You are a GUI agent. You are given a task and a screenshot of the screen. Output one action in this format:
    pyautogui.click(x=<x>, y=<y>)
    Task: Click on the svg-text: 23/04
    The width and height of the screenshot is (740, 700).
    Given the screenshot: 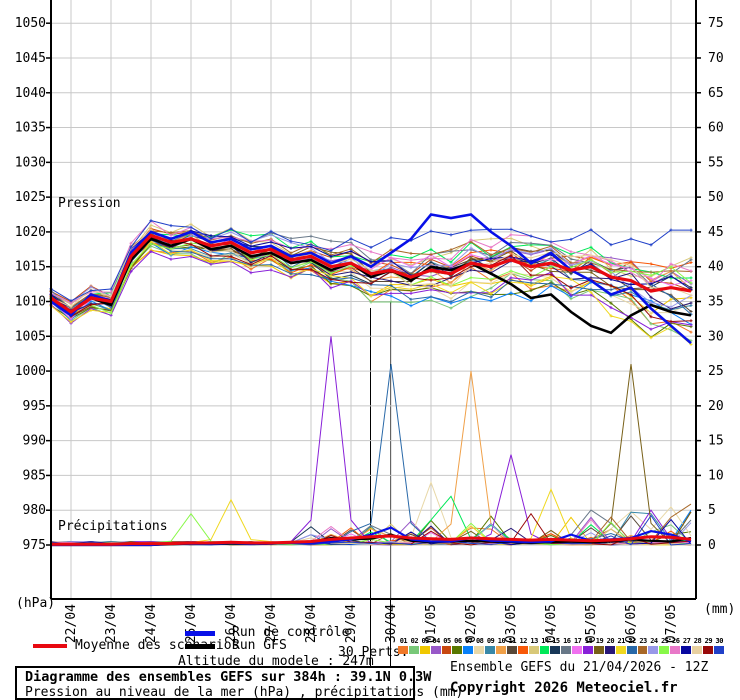 What is the action you would take?
    pyautogui.click(x=111, y=623)
    